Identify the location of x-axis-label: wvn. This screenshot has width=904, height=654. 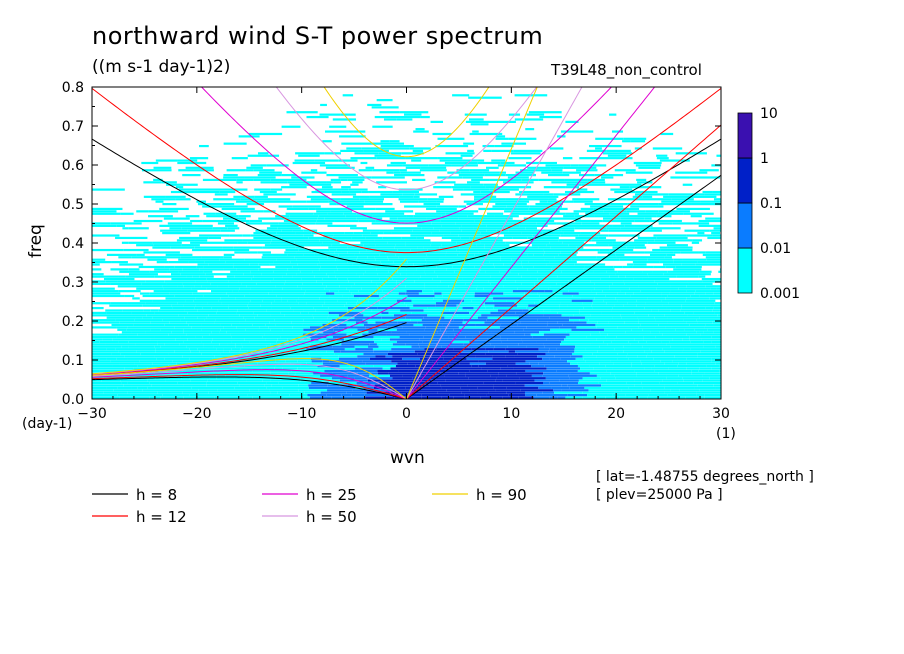
(407, 458).